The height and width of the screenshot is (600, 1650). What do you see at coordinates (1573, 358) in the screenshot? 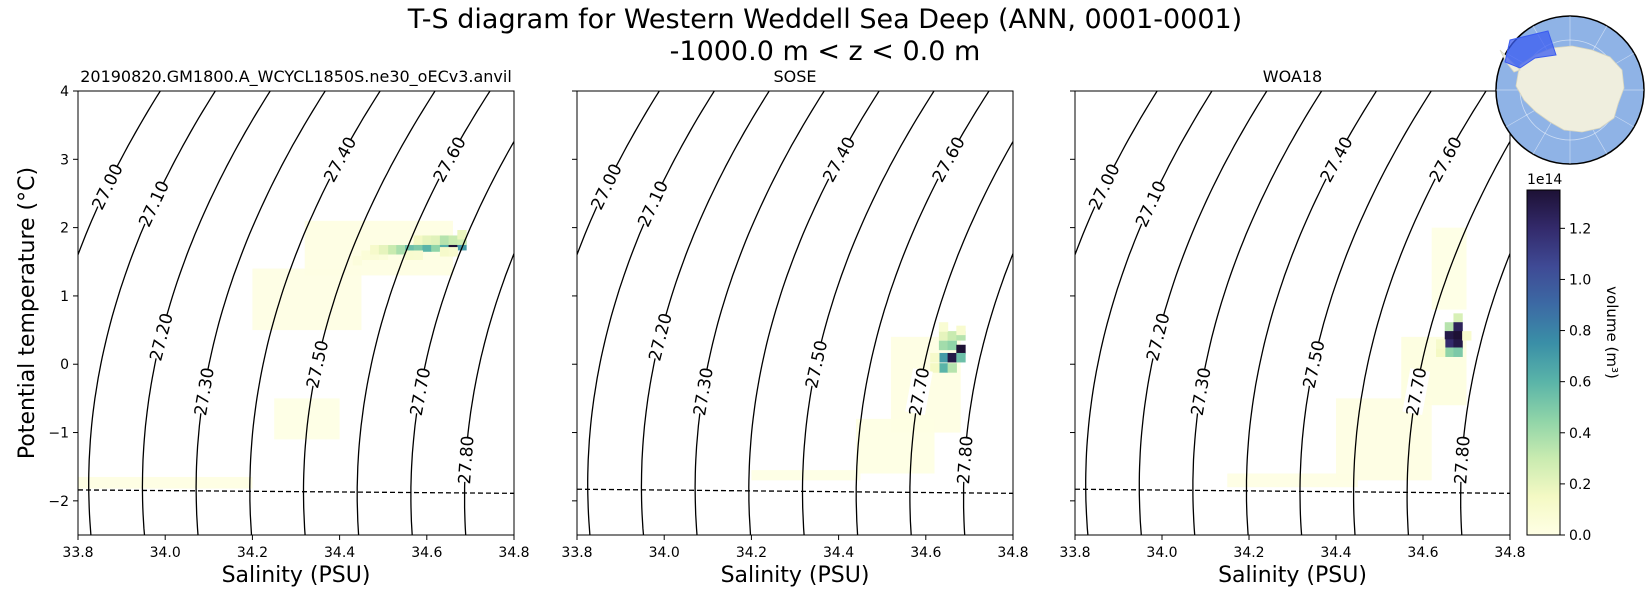
I see `colorbar: 0.0 0.2 0.4 0.6 0.8 1.0 1.2 1e14 volume (m³)` at bounding box center [1573, 358].